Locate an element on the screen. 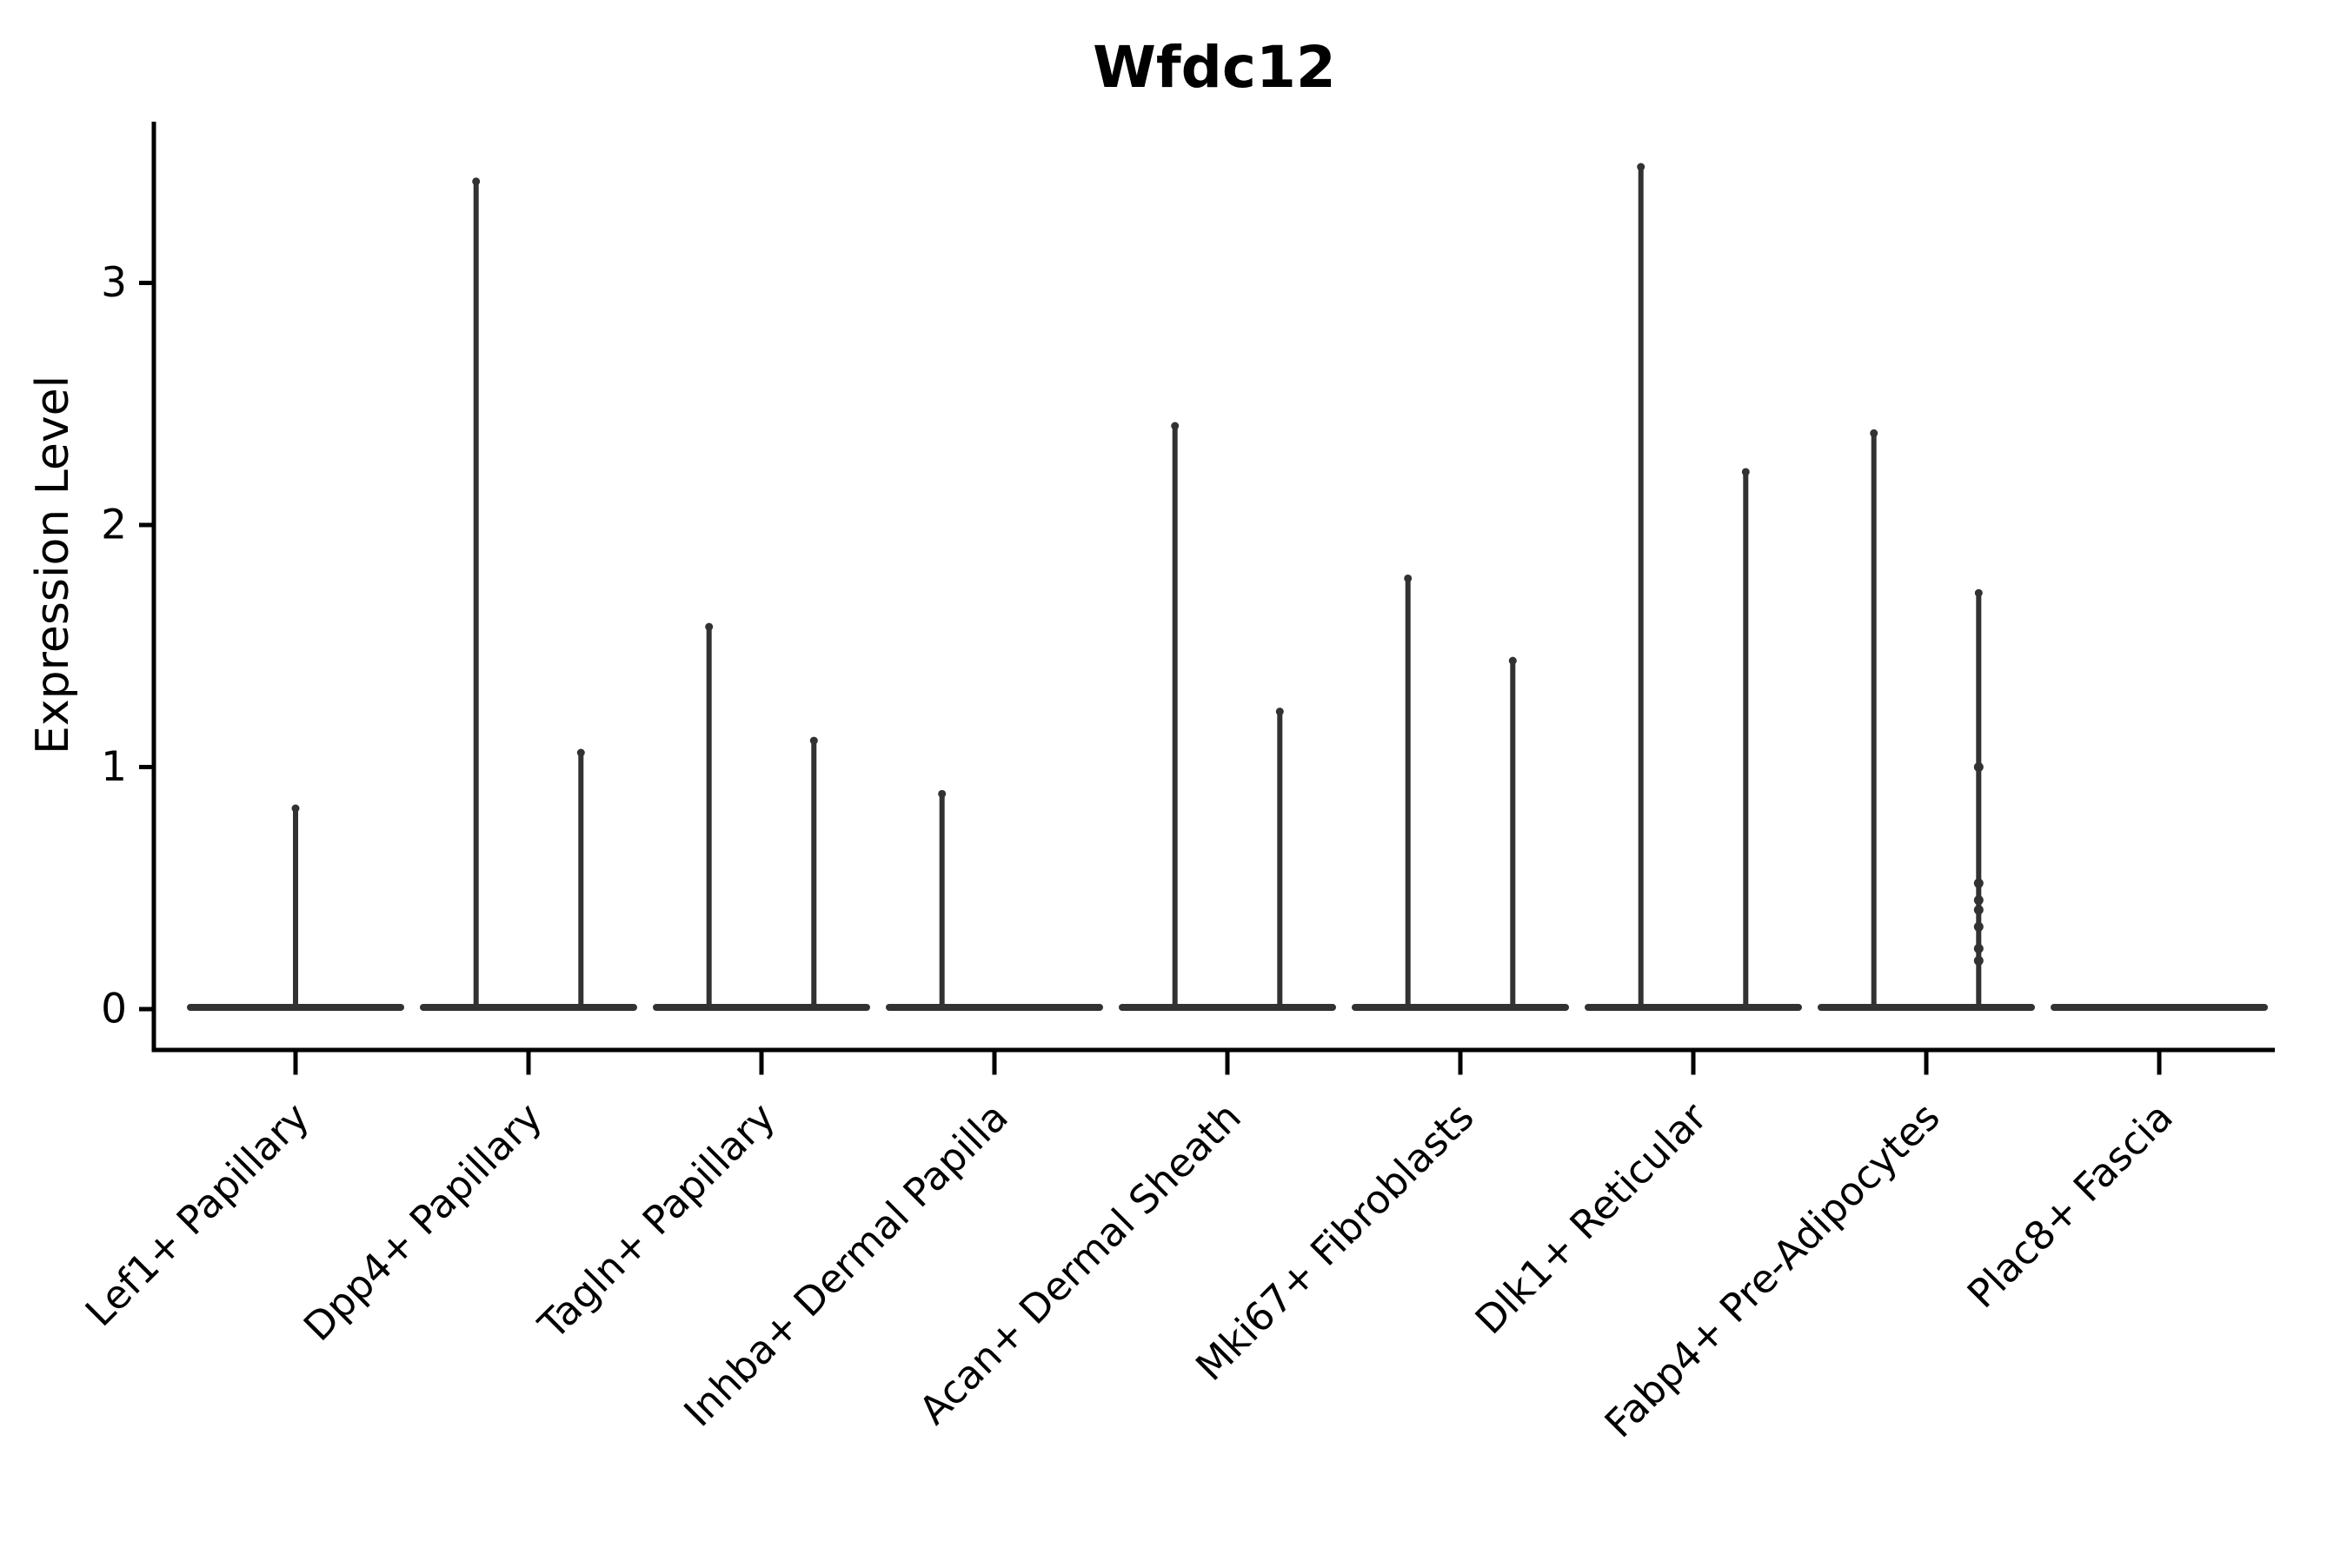 The height and width of the screenshot is (1568, 2347). y-tick-label: 0 is located at coordinates (114, 1009).